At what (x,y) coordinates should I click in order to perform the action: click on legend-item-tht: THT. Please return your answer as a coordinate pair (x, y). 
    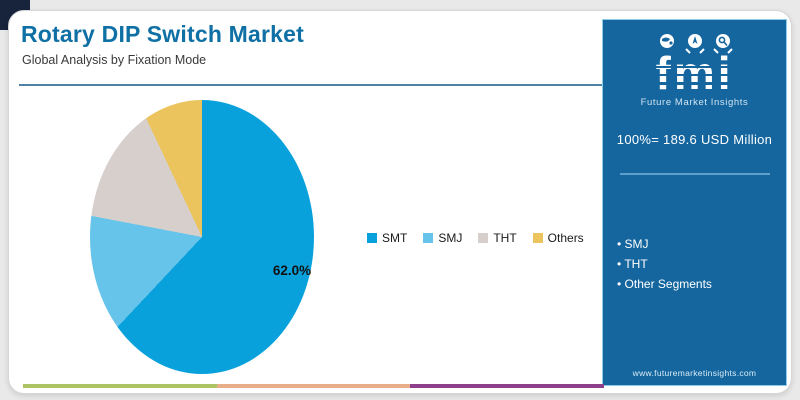
    Looking at the image, I should click on (497, 238).